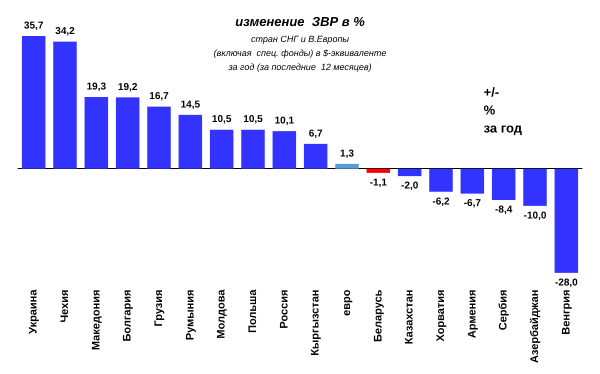 This screenshot has width=600, height=374. What do you see at coordinates (441, 316) in the screenshot?
I see `x-tick-label: Хорватия` at bounding box center [441, 316].